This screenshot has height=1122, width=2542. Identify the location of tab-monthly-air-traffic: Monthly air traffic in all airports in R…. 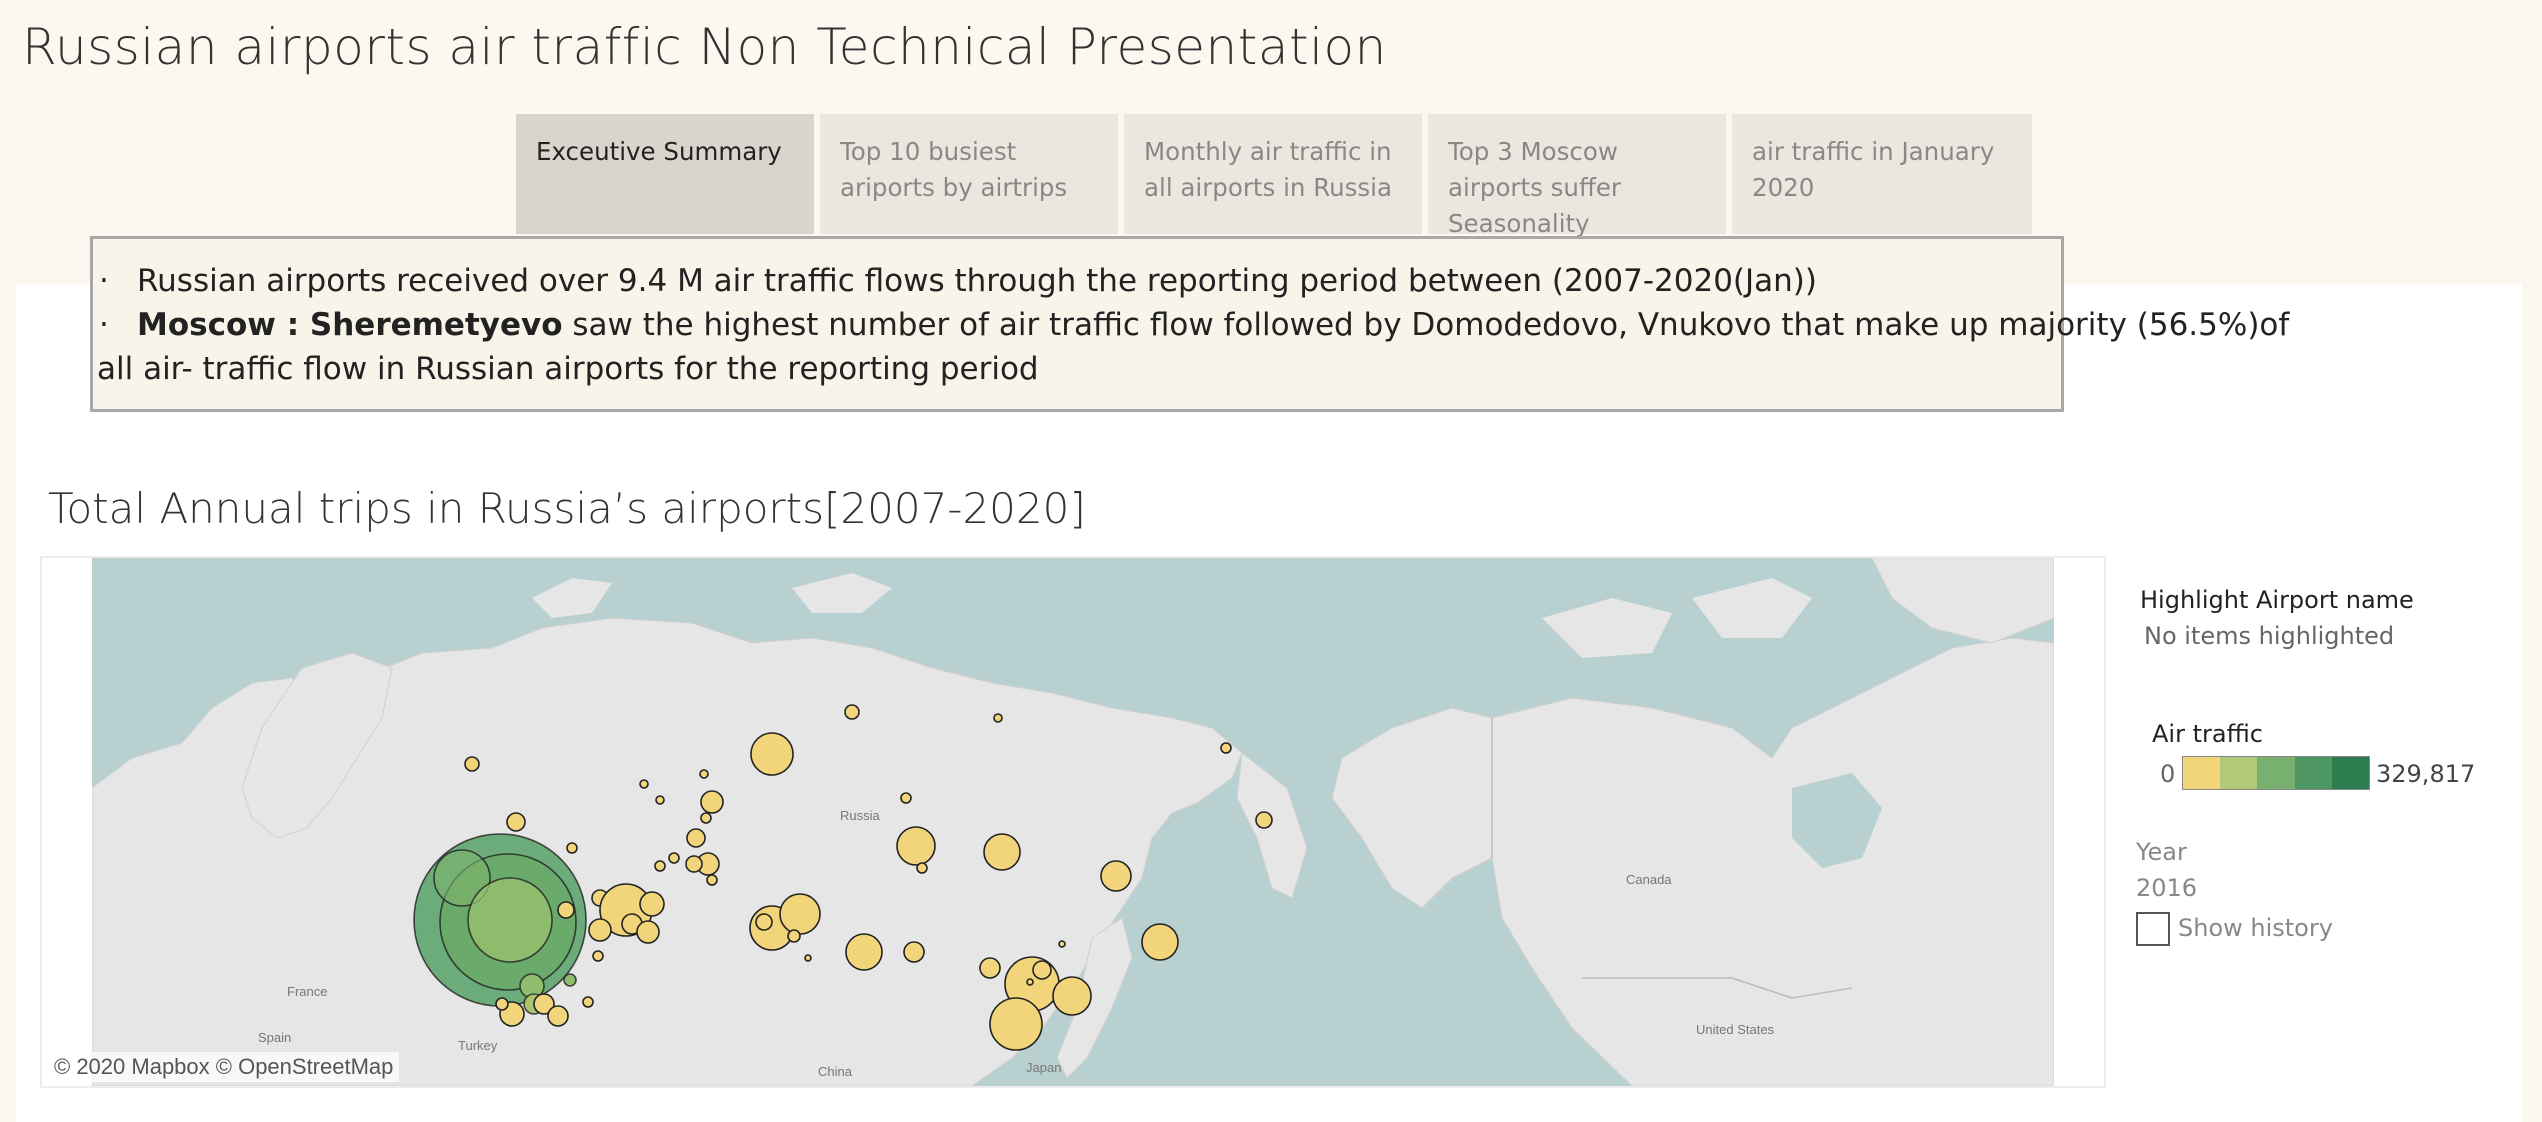
(1273, 174).